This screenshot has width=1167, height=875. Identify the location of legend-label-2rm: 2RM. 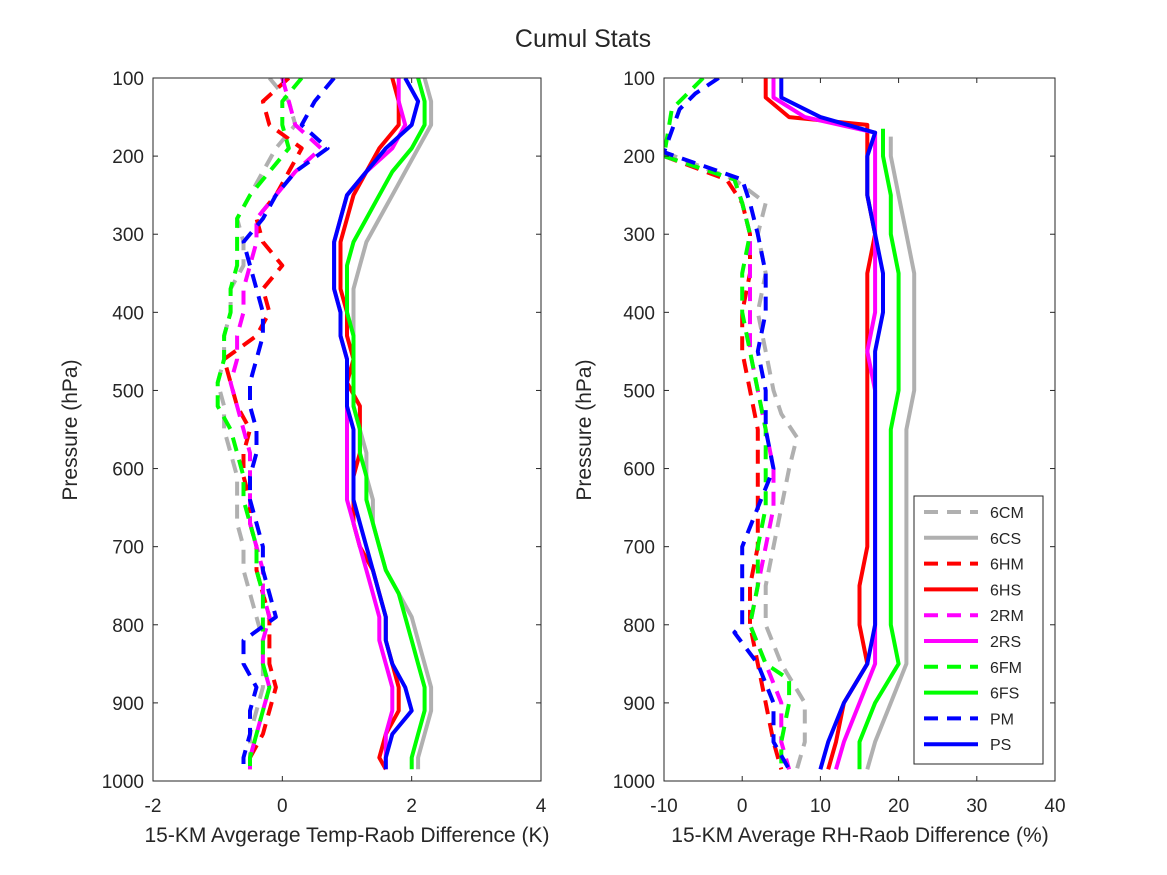
(1007, 616).